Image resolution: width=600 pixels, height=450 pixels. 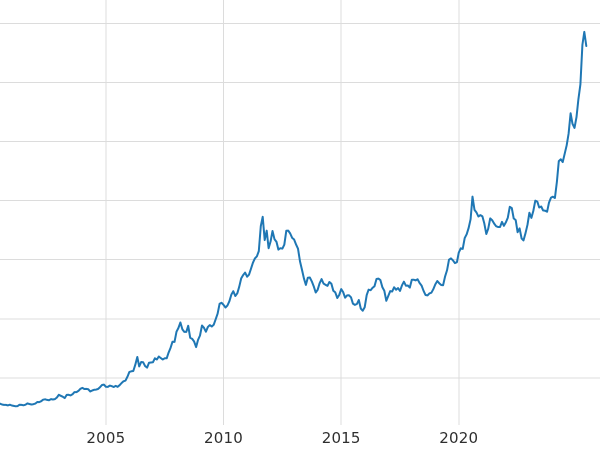 I want to click on x-tick-label: 2015, so click(x=341, y=438).